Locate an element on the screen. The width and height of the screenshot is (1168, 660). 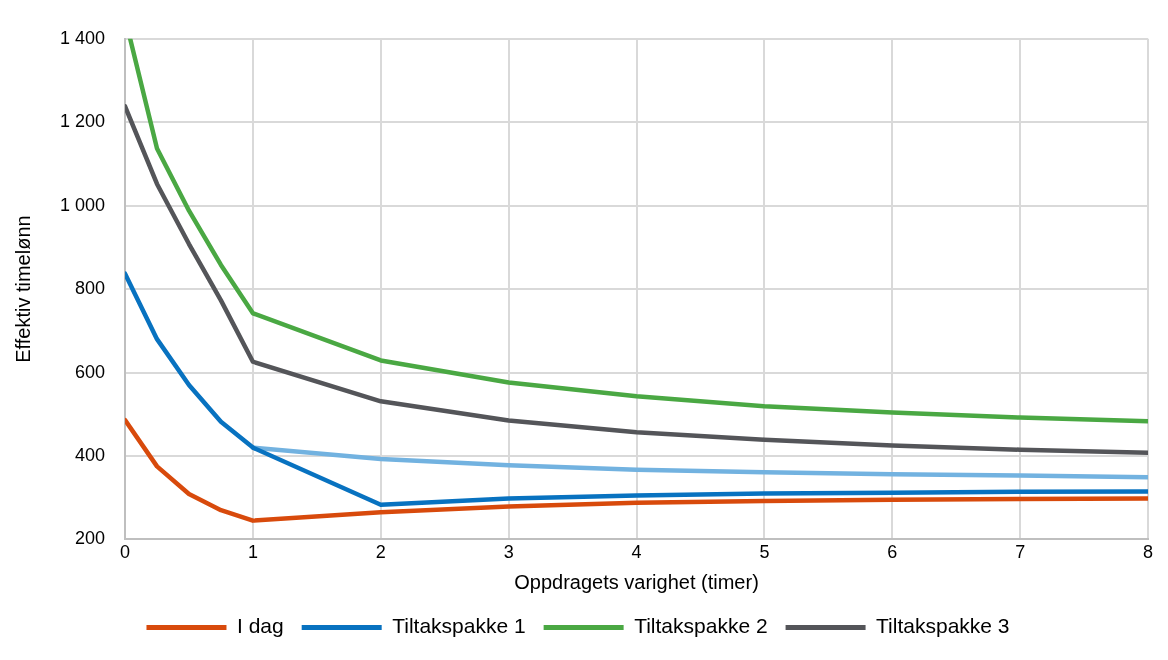
x-tick-label: 3 is located at coordinates (508, 552).